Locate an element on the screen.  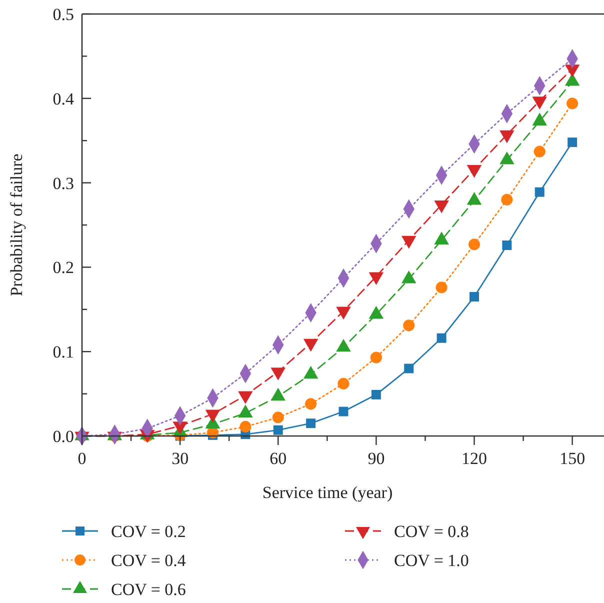
x-tick-label: 60 is located at coordinates (278, 458).